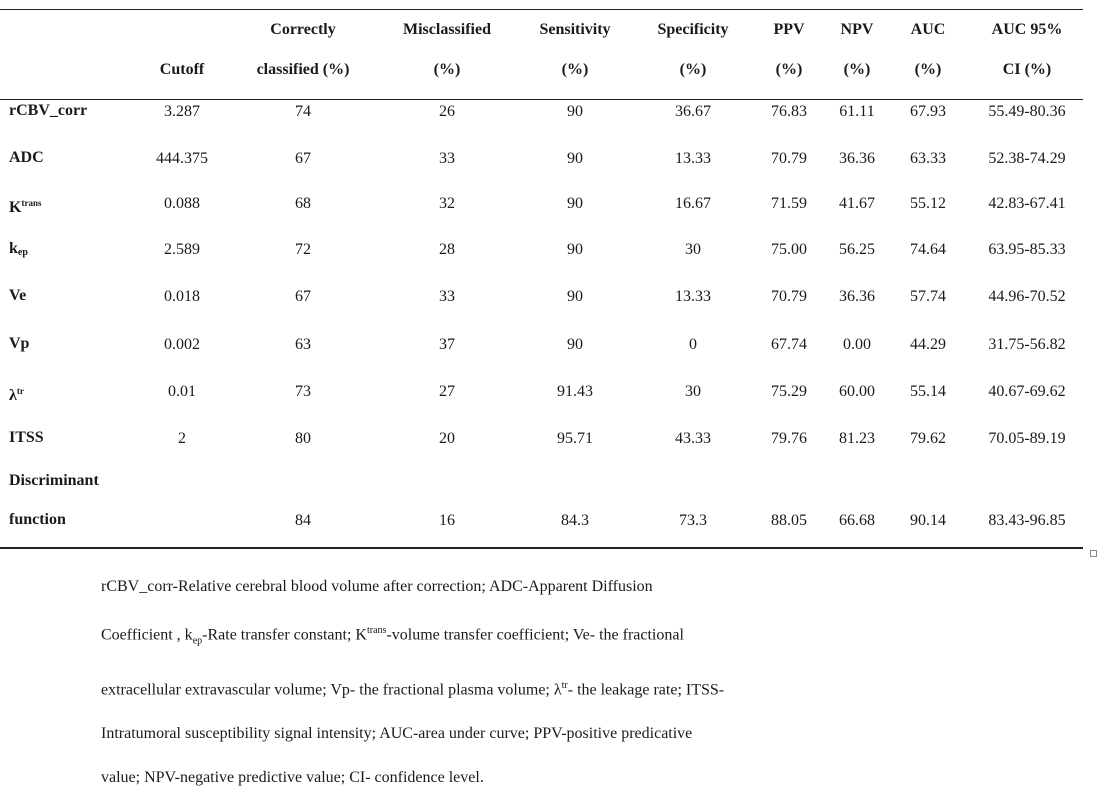 This screenshot has height=800, width=1113. Describe the element at coordinates (147, 635) in the screenshot. I see `footnote-text: Coefficient , k` at that location.